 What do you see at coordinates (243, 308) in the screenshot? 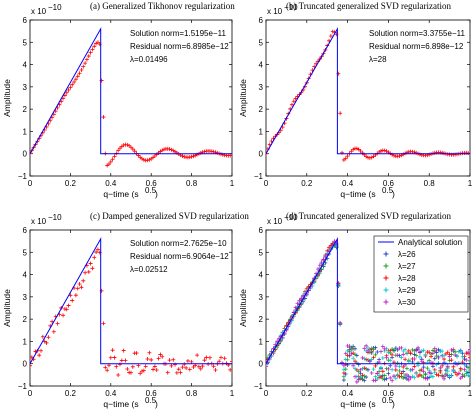
I see `y-axis-label: Amplitude` at bounding box center [243, 308].